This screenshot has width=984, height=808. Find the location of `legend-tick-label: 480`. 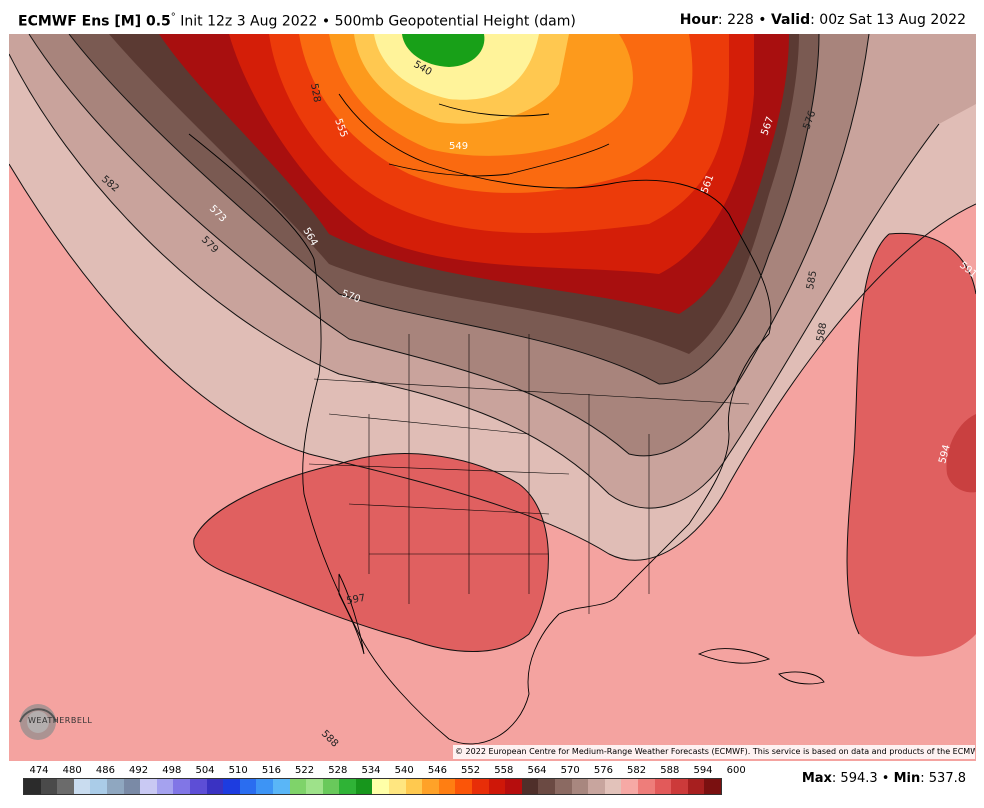

legend-tick-label: 480 is located at coordinates (72, 770).